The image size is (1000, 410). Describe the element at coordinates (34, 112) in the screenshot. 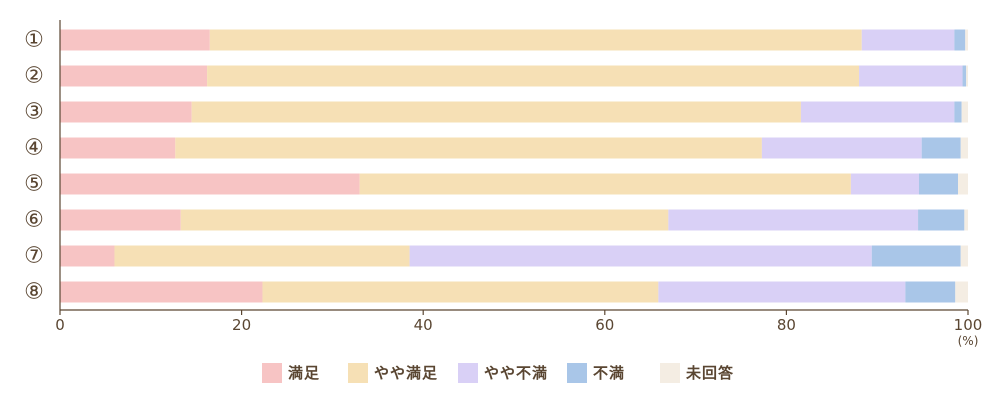

I see `category-label-3: ③` at that location.